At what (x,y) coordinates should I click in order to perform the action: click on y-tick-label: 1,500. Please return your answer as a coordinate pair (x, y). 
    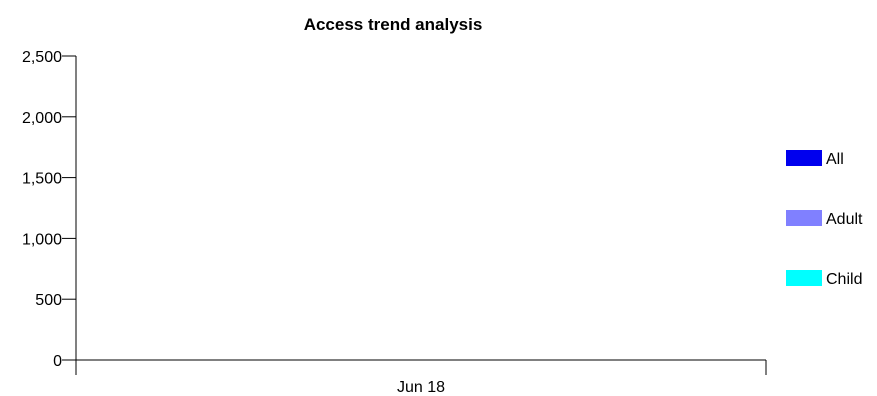
    Looking at the image, I should click on (42, 179).